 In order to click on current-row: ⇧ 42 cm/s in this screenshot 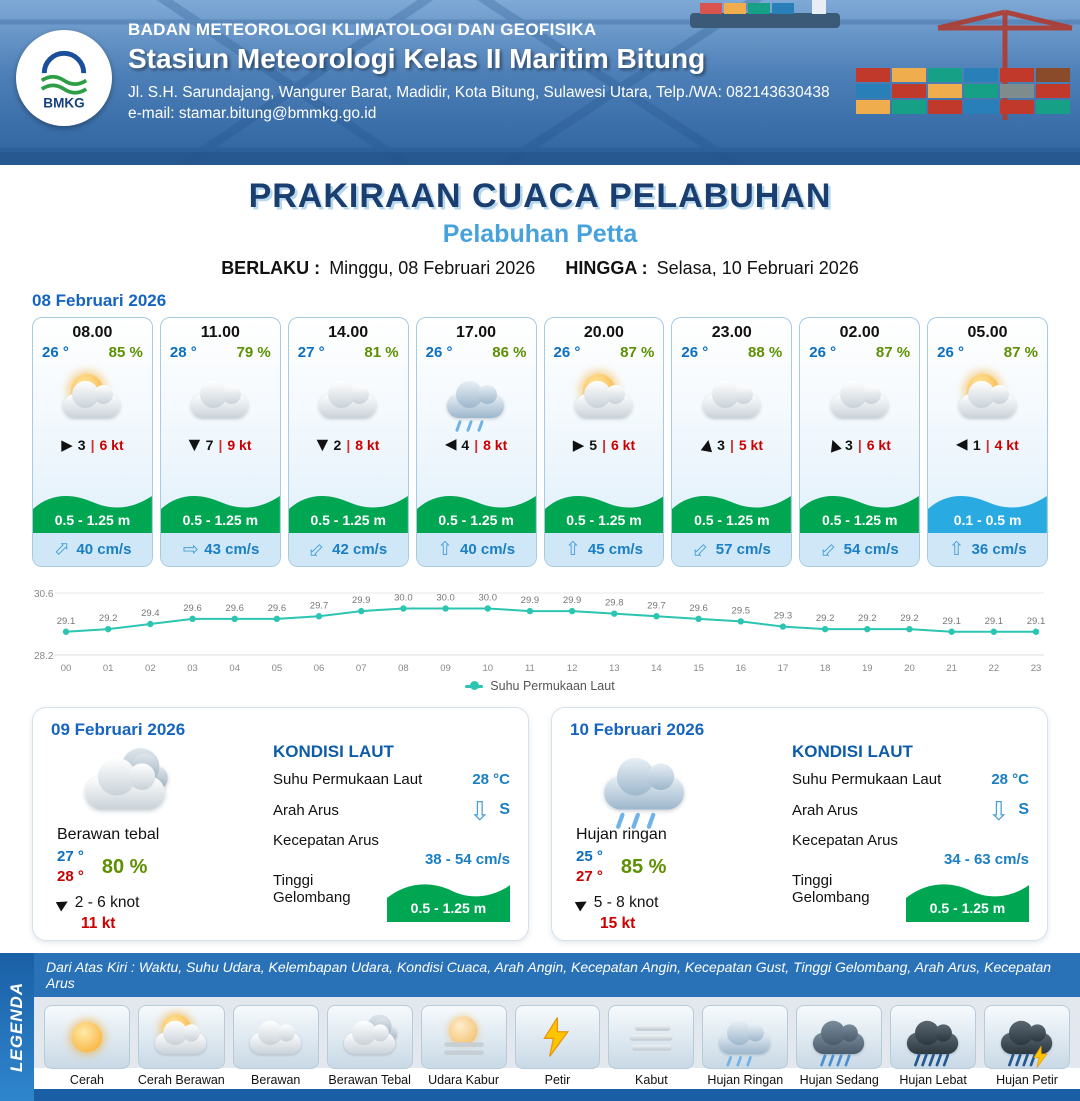, I will do `click(348, 549)`.